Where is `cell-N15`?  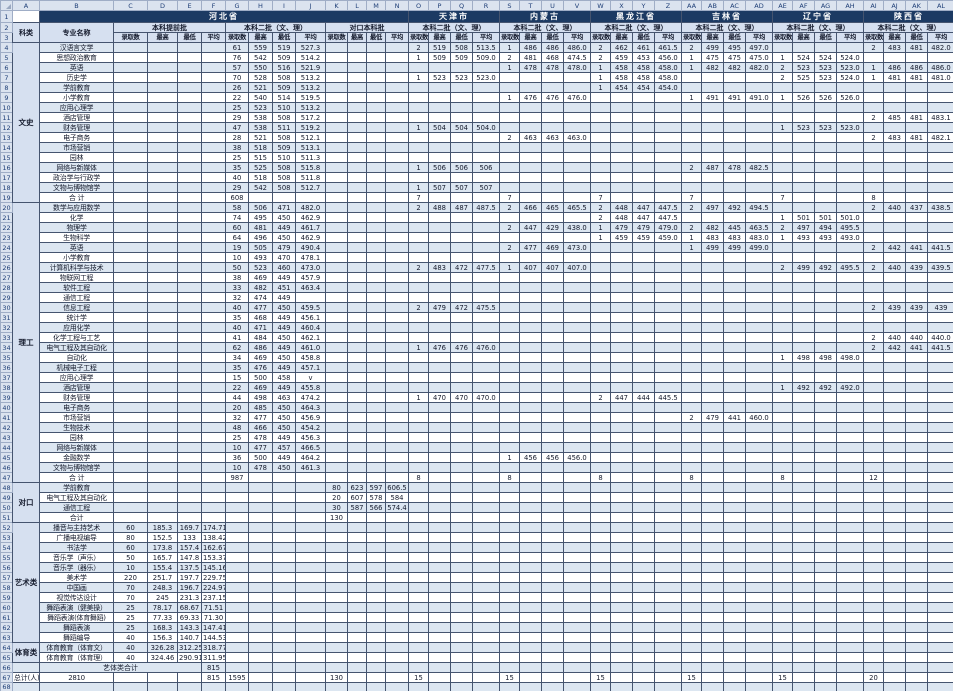 cell-N15 is located at coordinates (397, 158).